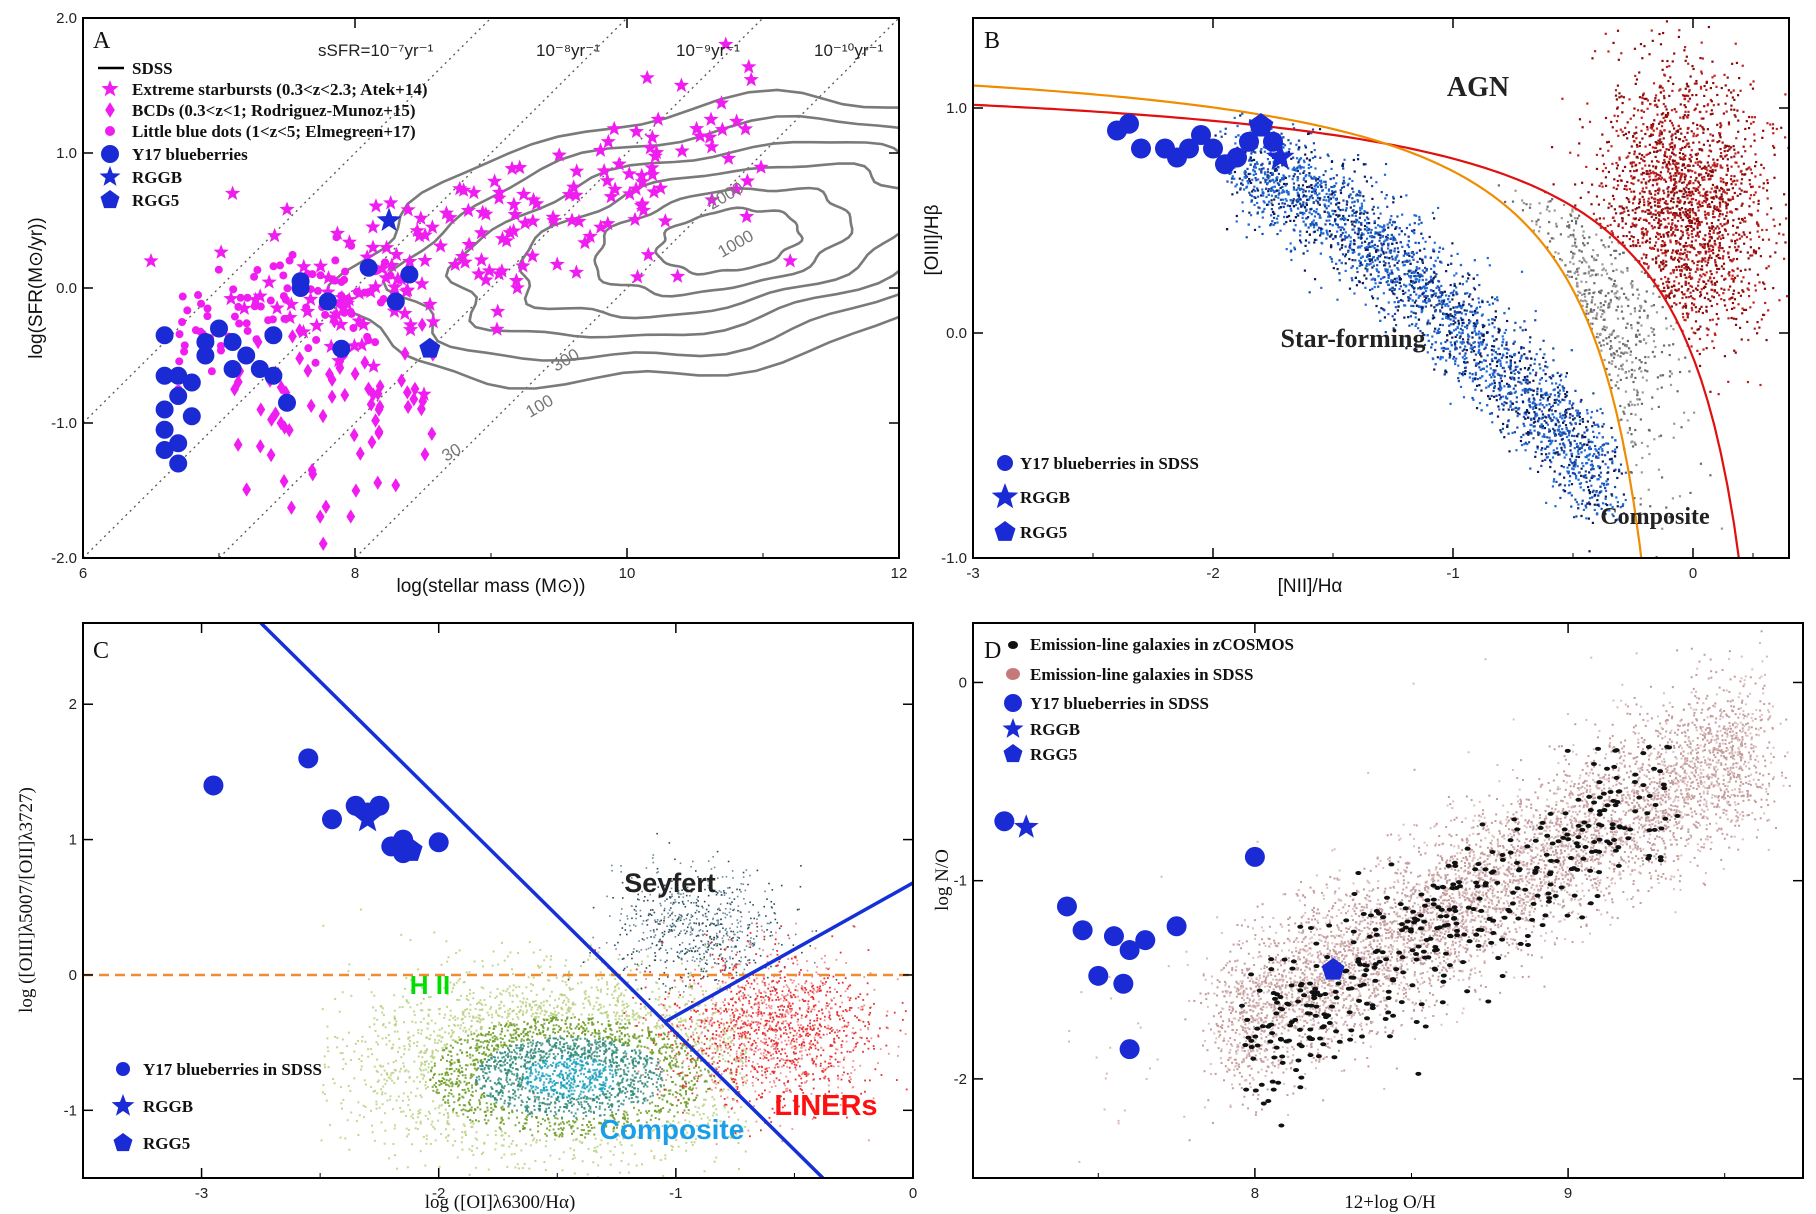 This screenshot has height=1214, width=1816. What do you see at coordinates (110, 110) in the screenshot?
I see `legend-diamond` at bounding box center [110, 110].